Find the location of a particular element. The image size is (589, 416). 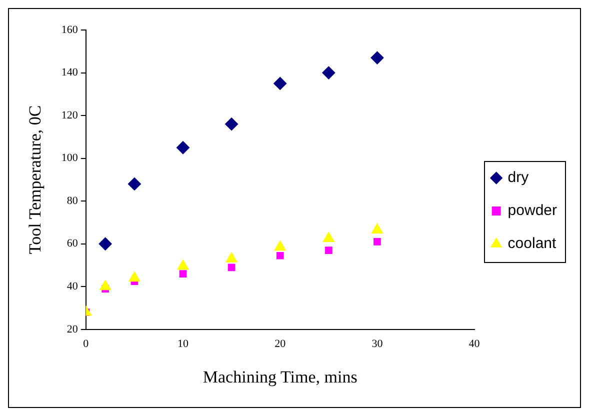

x-tick-label: 30 is located at coordinates (378, 344).